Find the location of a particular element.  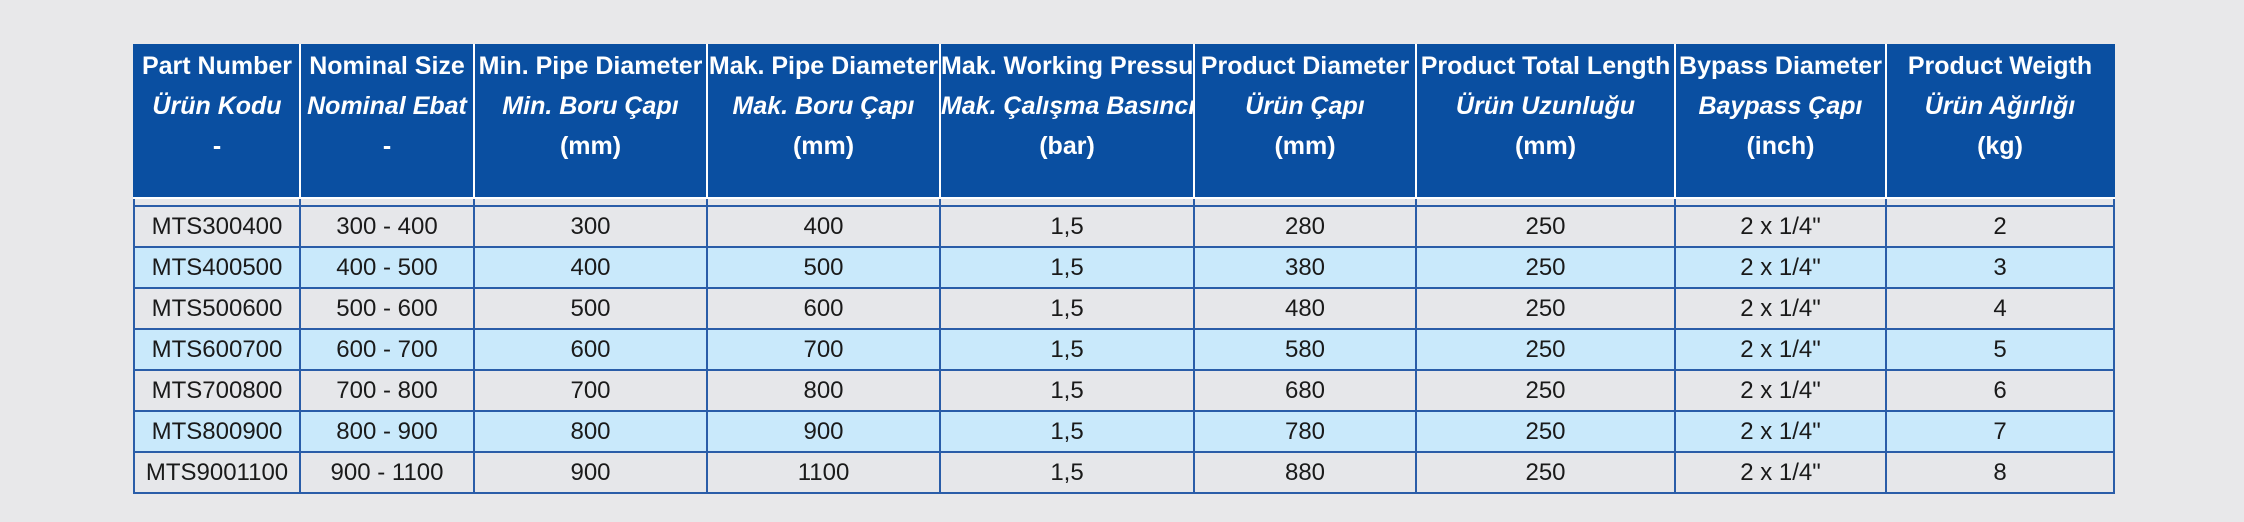

header-min-pipe-diameter: Min. Pipe Diameter Min. Boru Çapı (mm) is located at coordinates (590, 121).